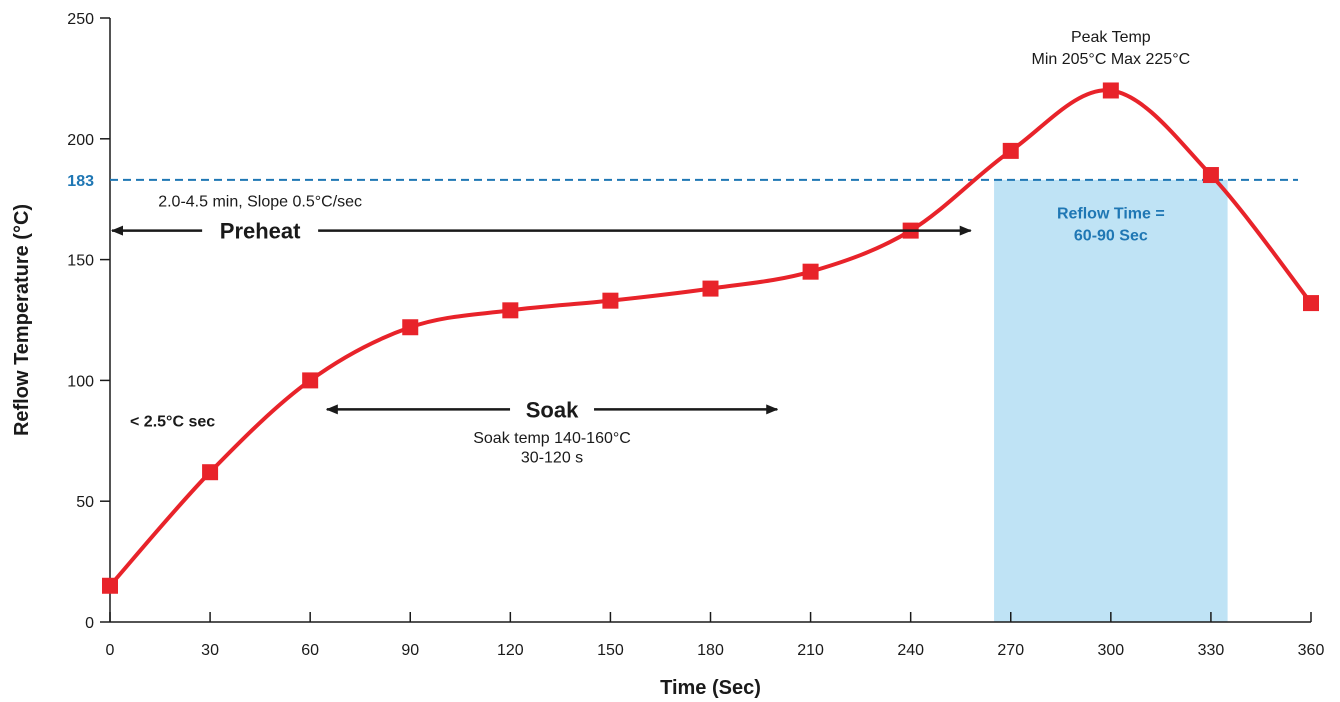  I want to click on y-tick-label: 0, so click(89, 623).